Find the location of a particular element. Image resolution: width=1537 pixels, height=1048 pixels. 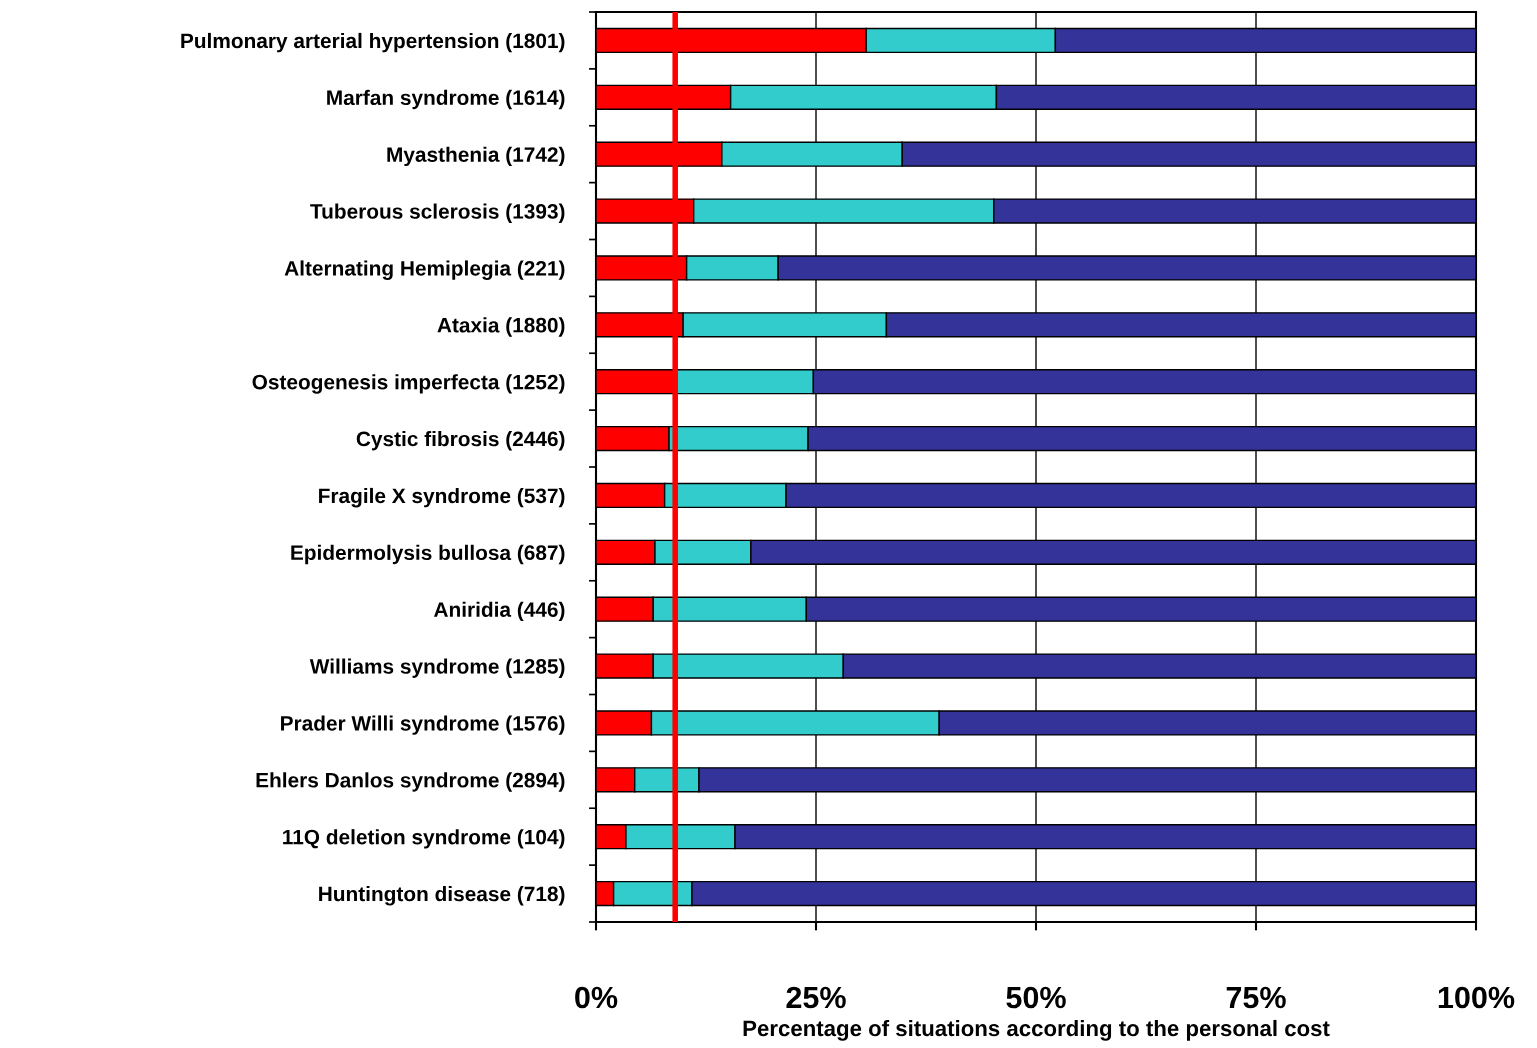

y-tick-label: Alternating Hemiplegia (221) is located at coordinates (424, 270).